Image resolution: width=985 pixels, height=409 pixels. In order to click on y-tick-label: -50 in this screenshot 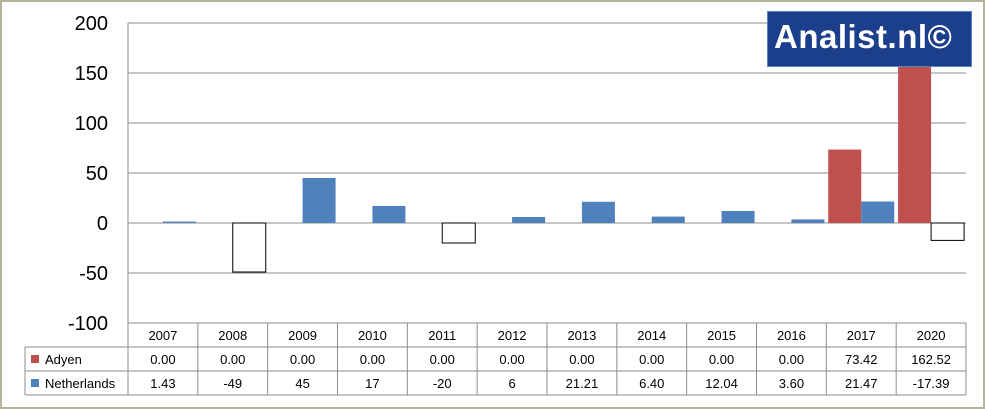, I will do `click(93, 274)`.